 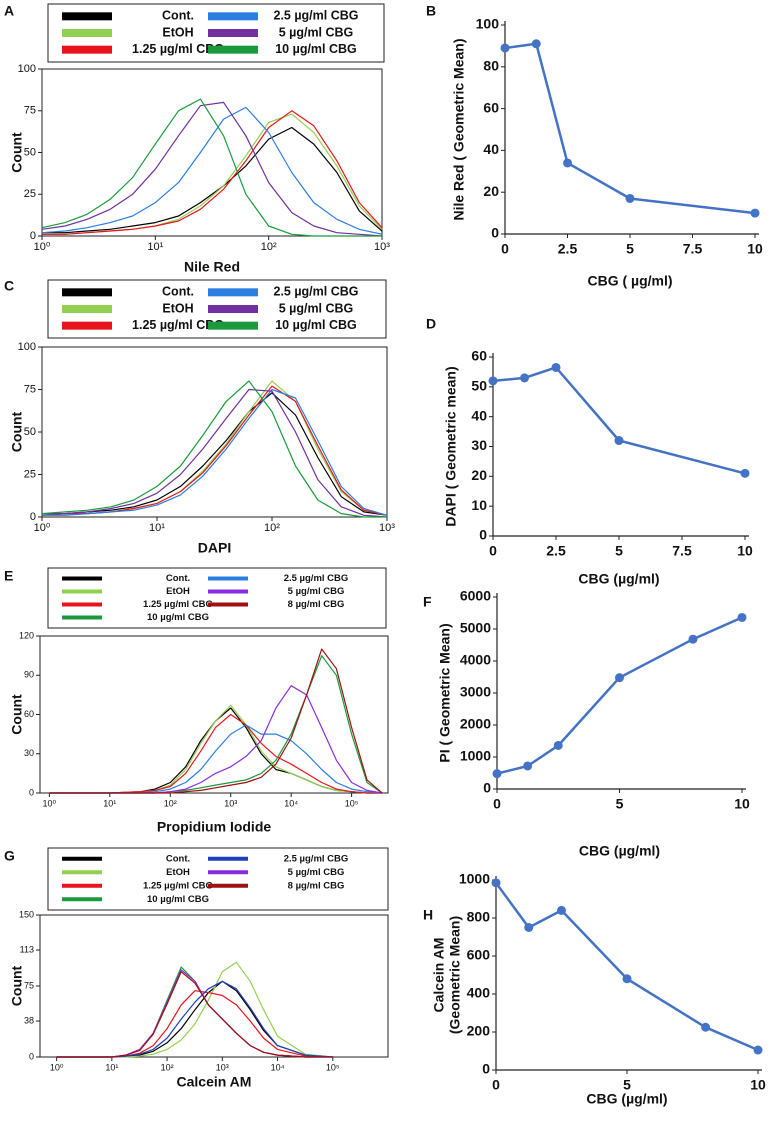 What do you see at coordinates (451, 446) in the screenshot?
I see `y-axis-label: DAPI ( Geometric mean)` at bounding box center [451, 446].